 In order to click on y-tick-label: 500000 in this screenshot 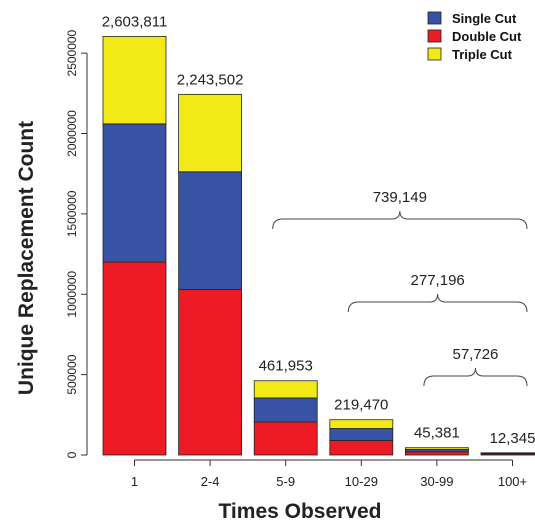, I will do `click(72, 374)`.